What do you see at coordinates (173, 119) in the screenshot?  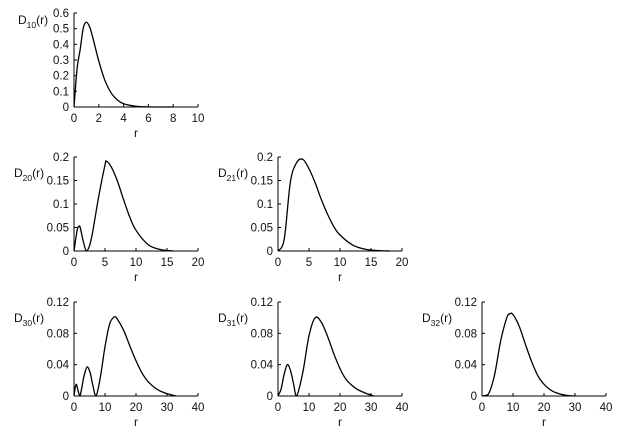 I see `x-tick-label: 8` at bounding box center [173, 119].